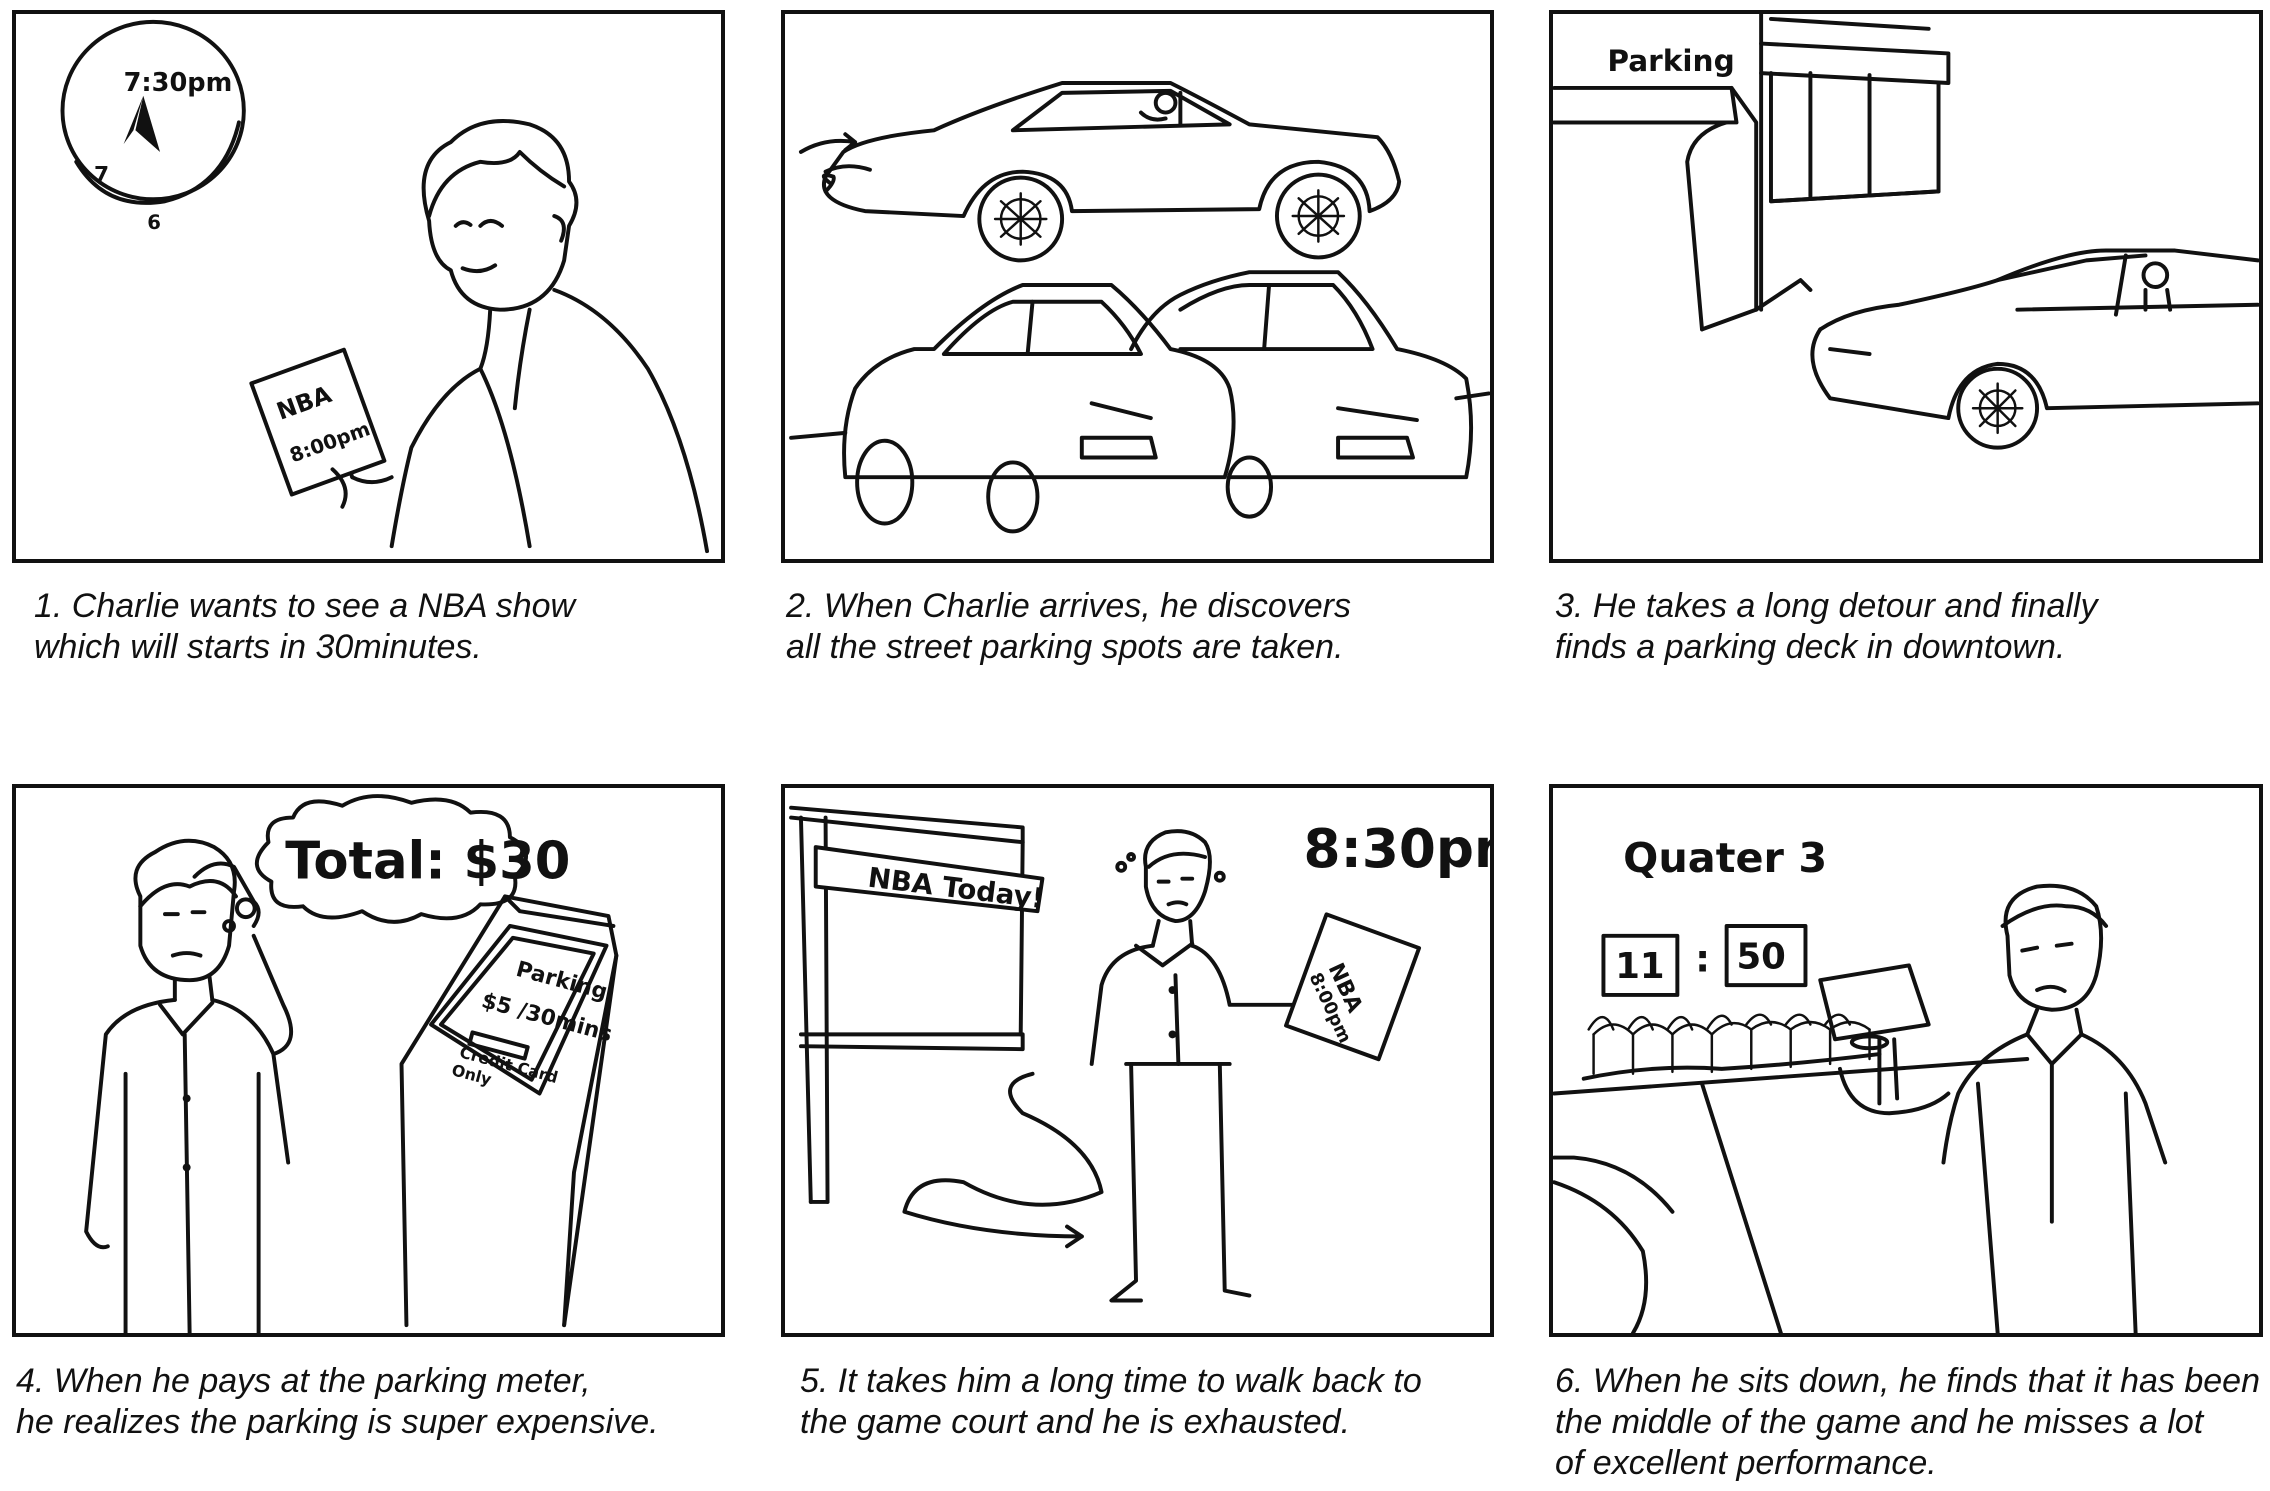  I want to click on score-seconds: 50, so click(1760, 956).